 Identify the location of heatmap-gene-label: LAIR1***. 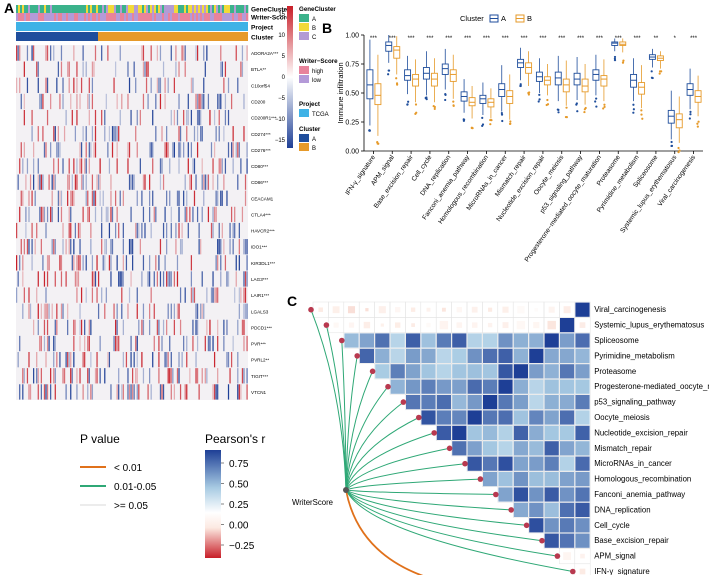
(260, 295).